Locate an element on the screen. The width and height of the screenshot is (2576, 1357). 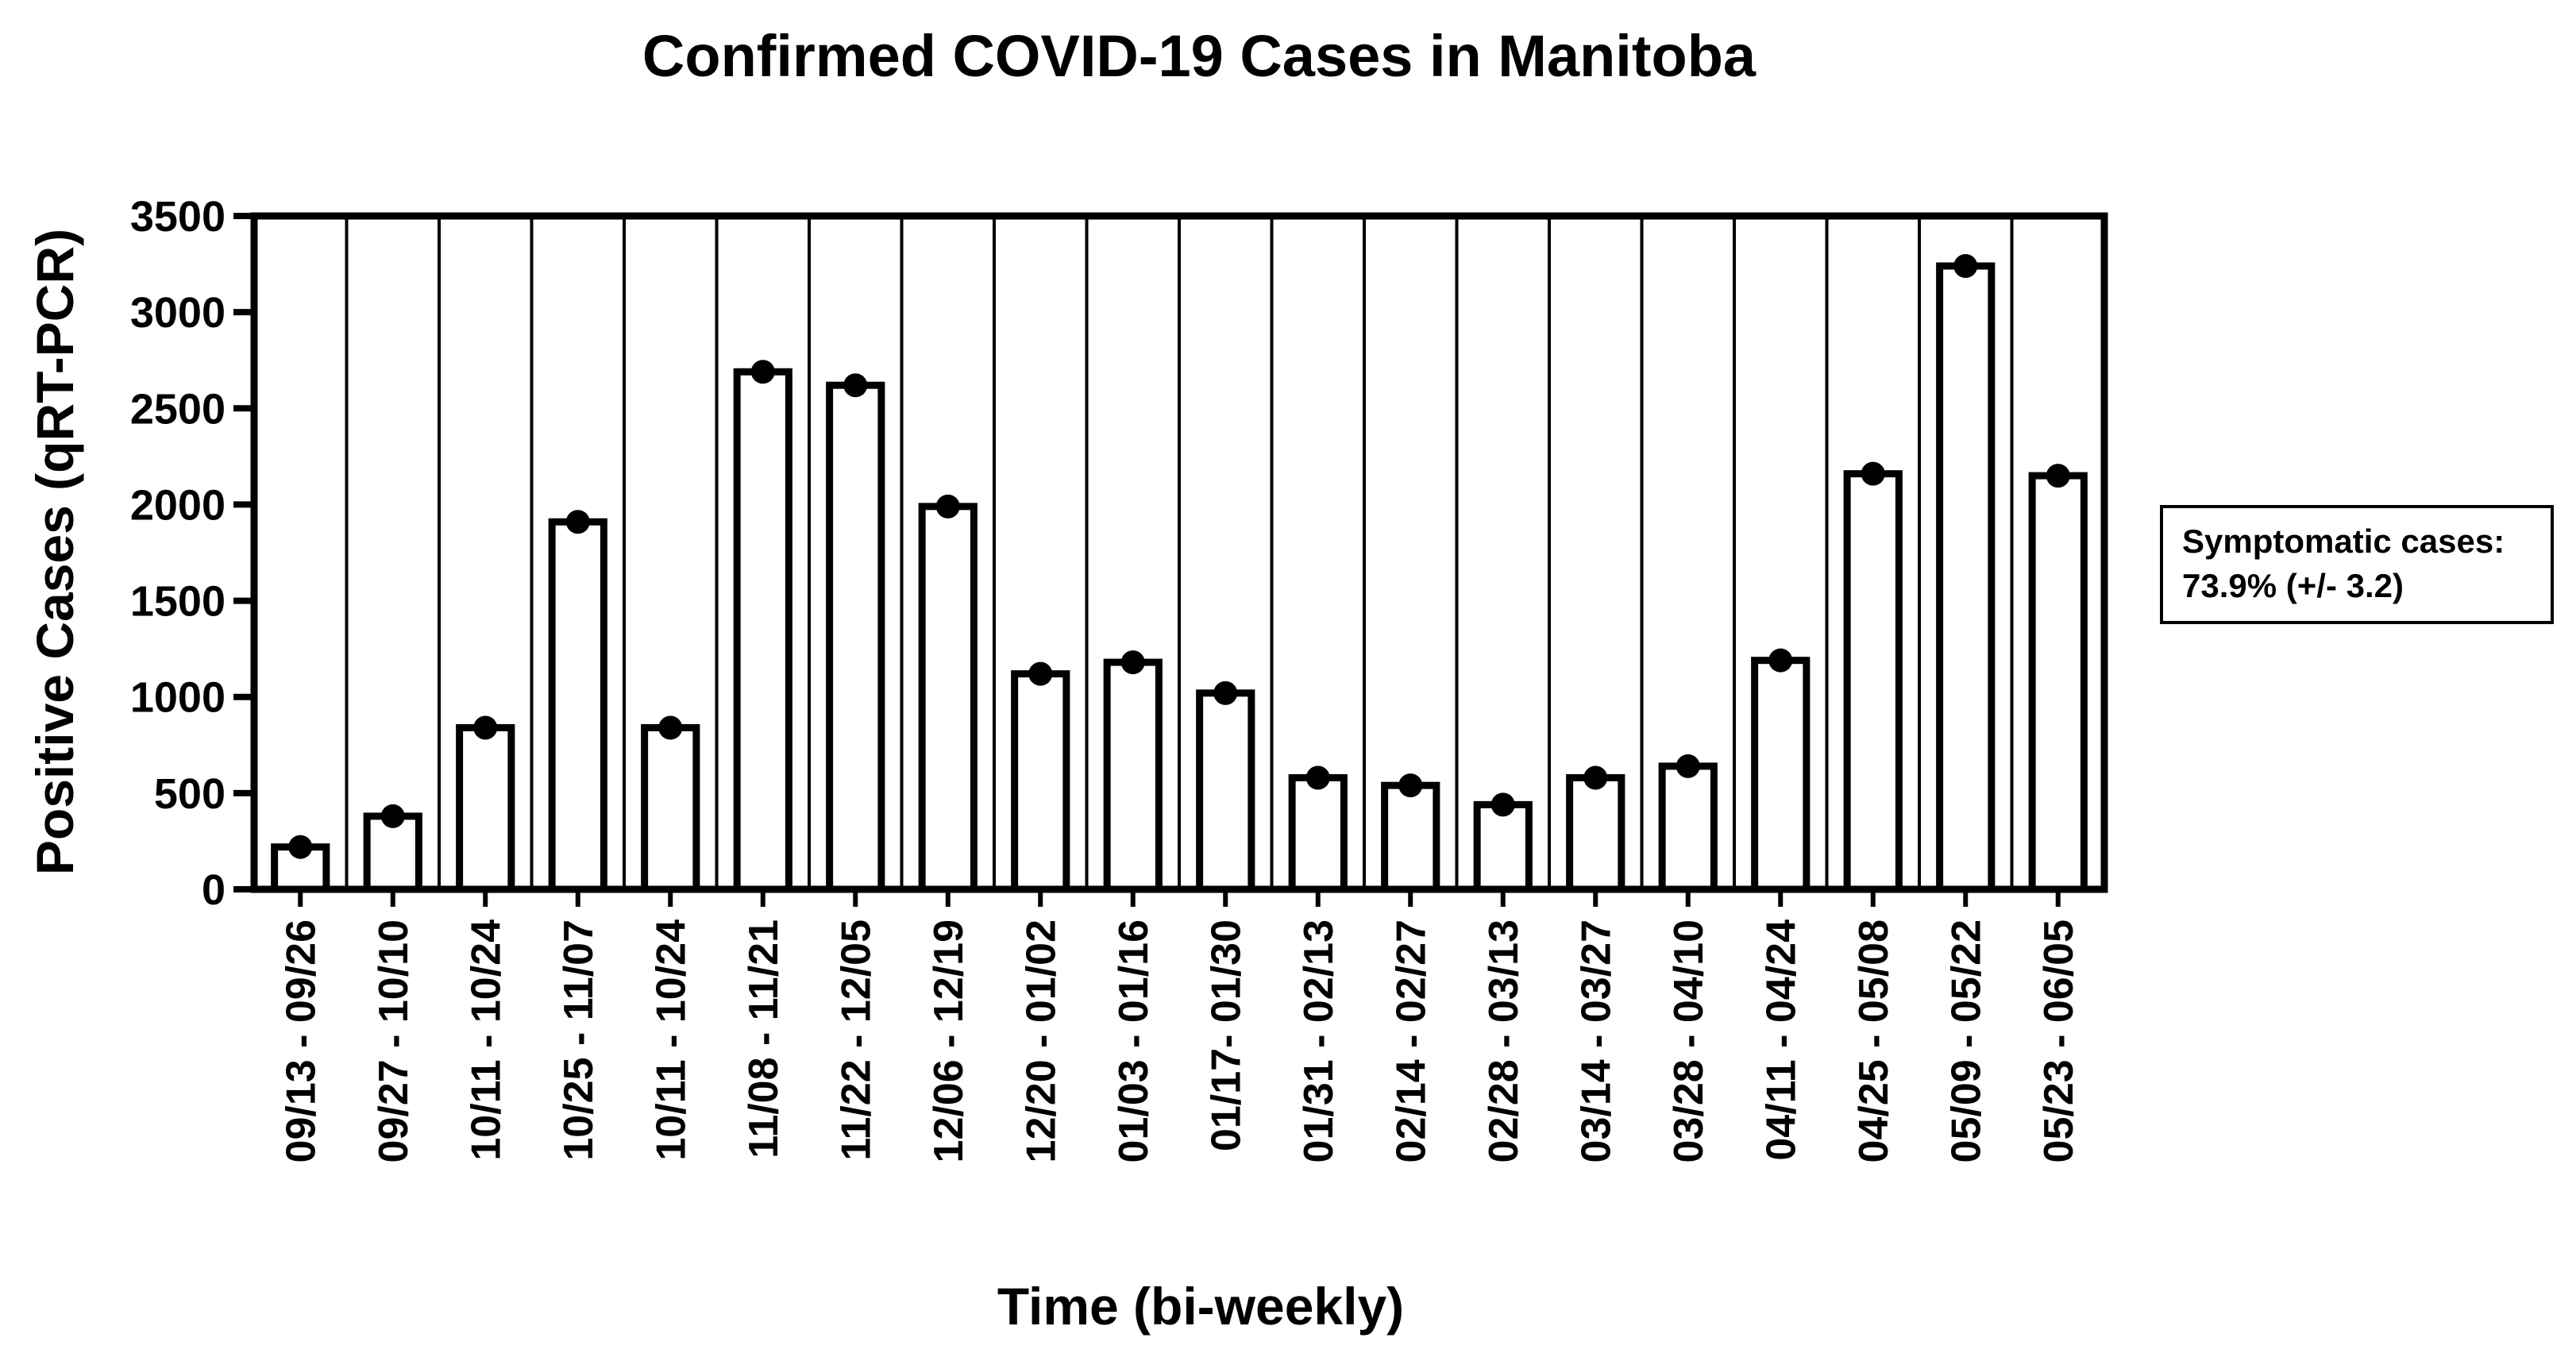
y-tick-label: 2000 is located at coordinates (178, 505).